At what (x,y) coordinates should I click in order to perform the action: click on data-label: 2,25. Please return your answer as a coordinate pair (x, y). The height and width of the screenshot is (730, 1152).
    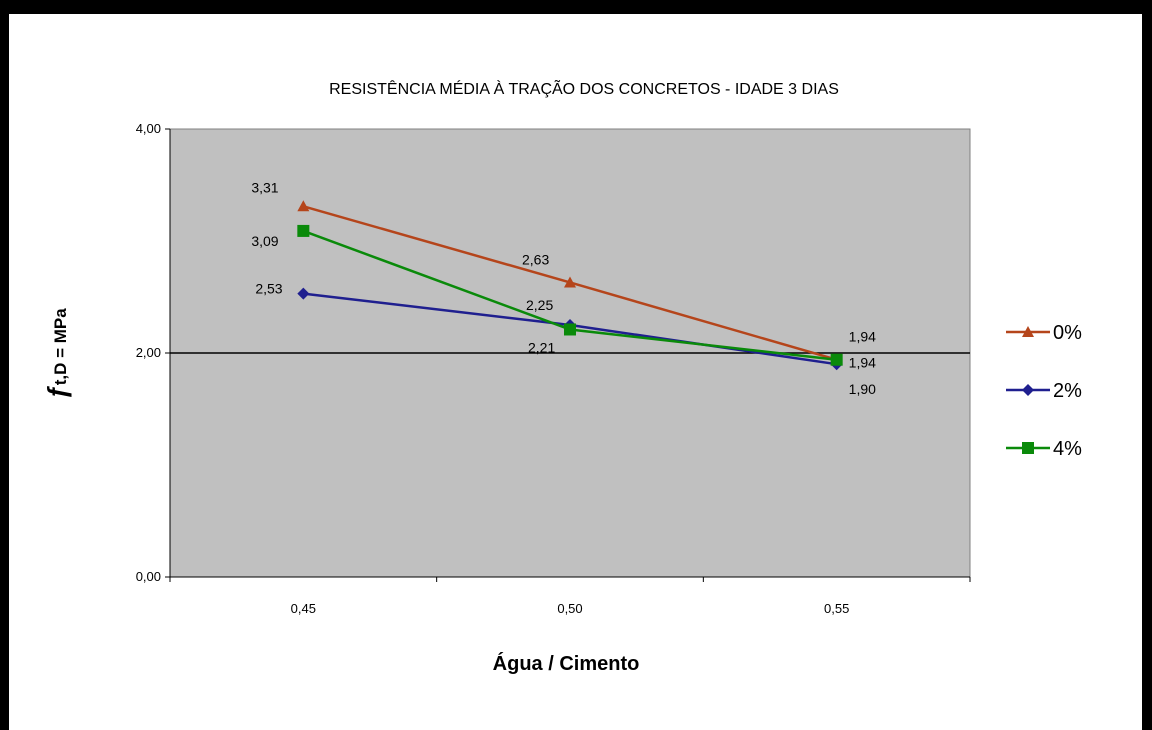
    Looking at the image, I should click on (539, 305).